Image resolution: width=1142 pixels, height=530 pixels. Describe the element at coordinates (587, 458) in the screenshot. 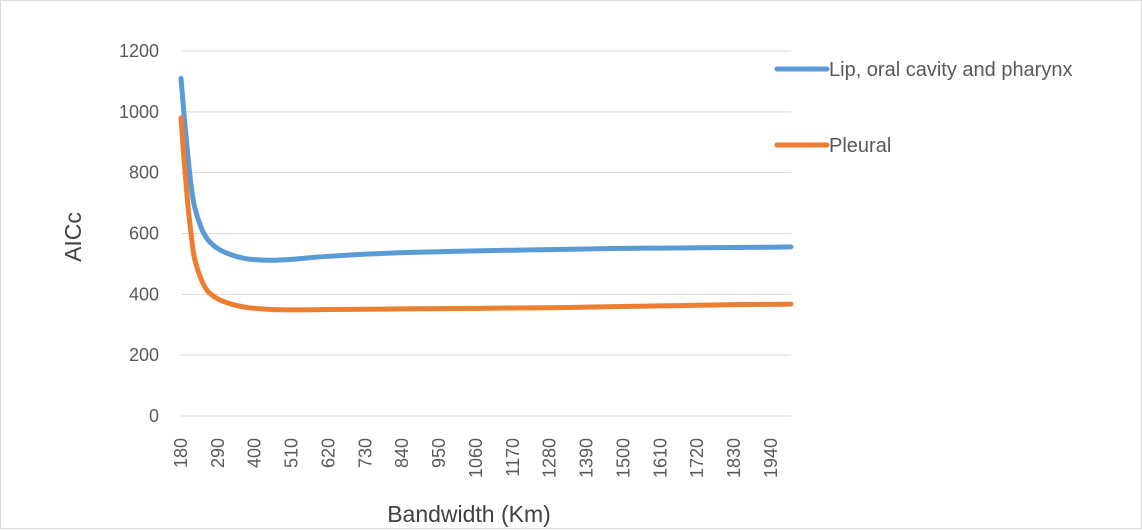

I see `x-tick-label: 1390` at that location.